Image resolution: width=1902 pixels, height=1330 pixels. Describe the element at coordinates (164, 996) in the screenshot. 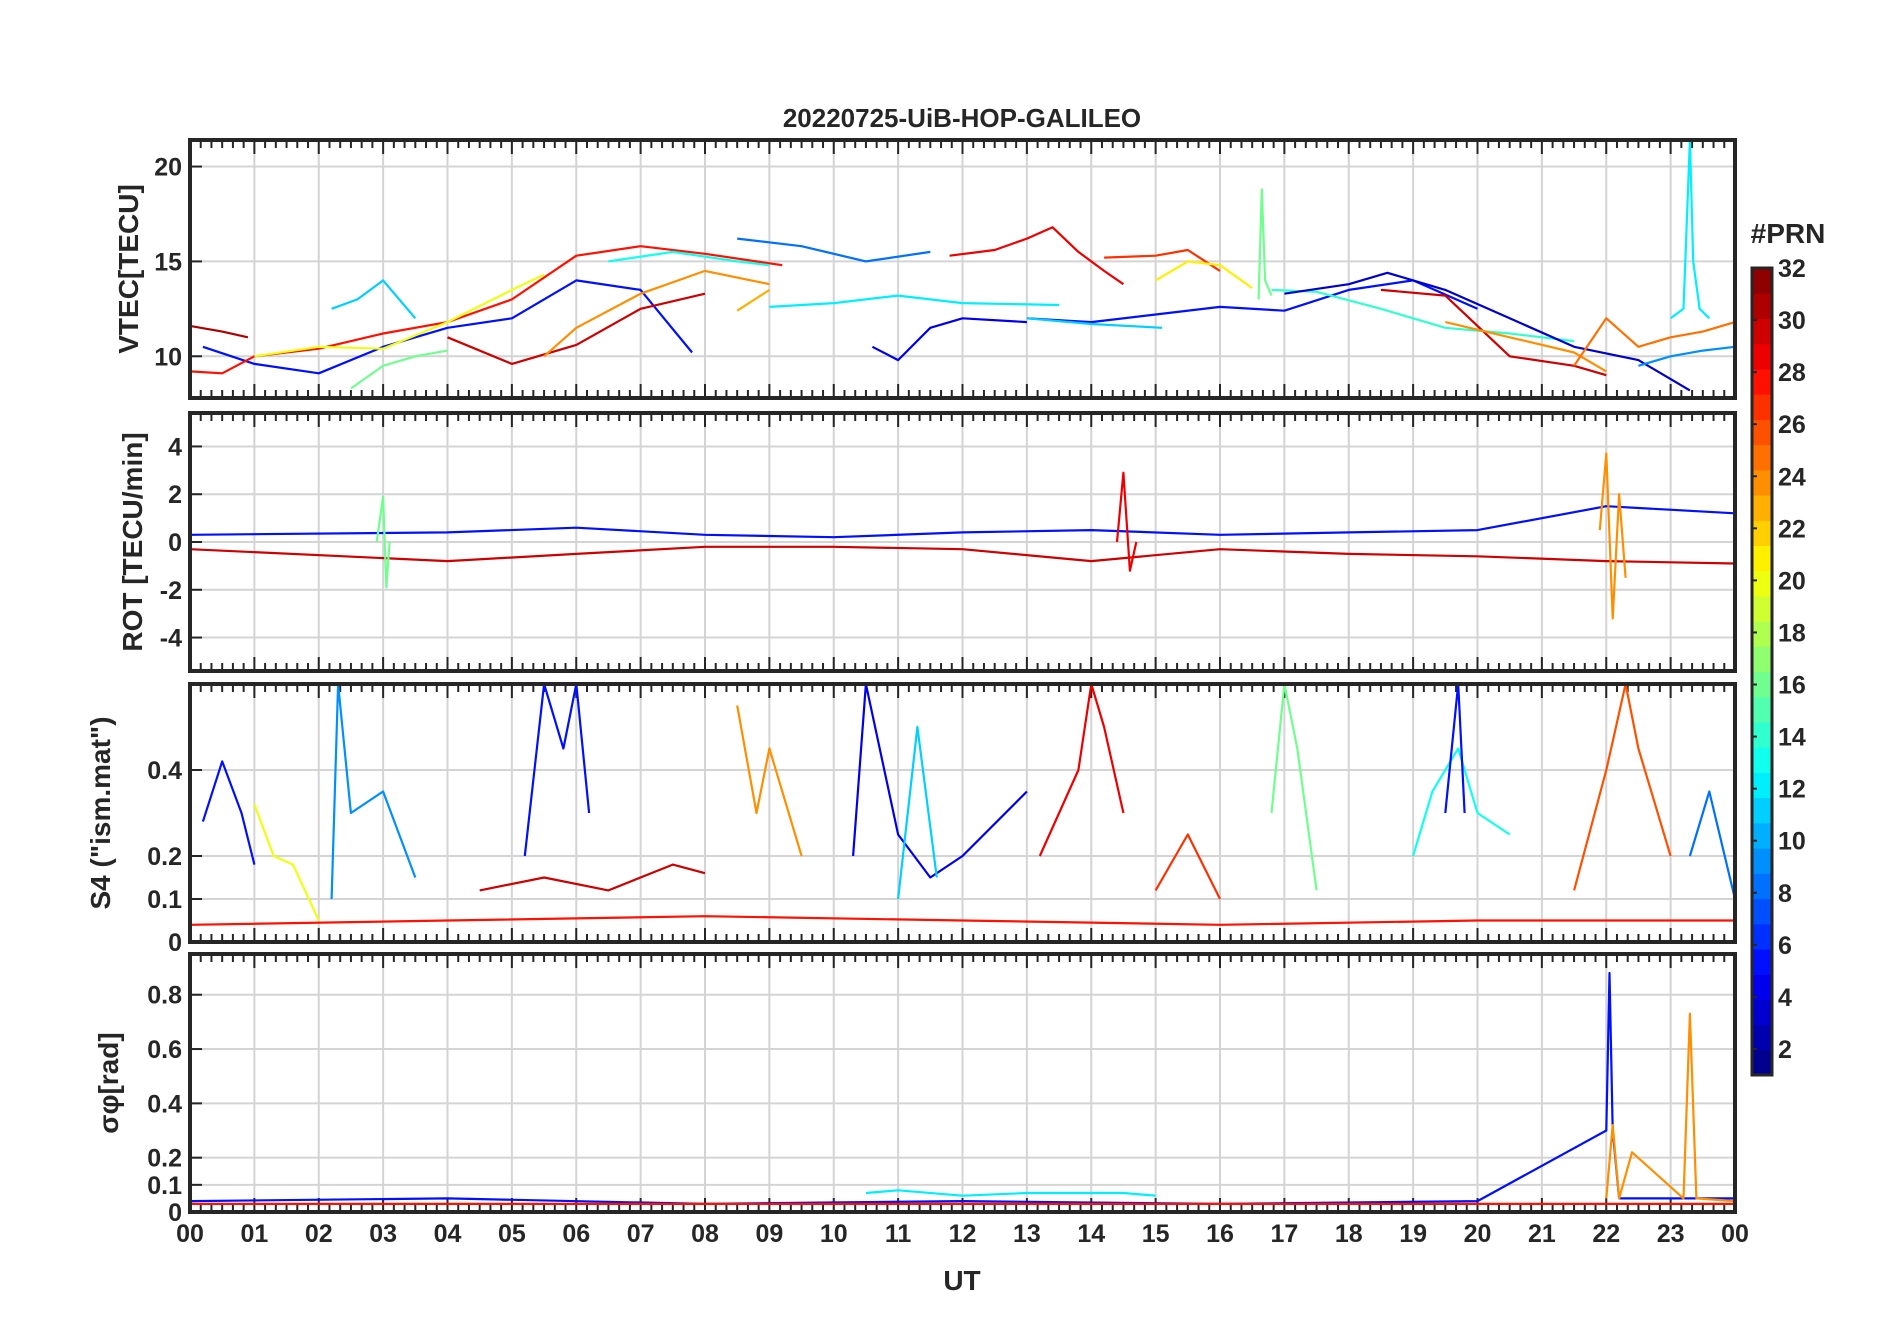

I see `y-tick-label: 0.8` at that location.